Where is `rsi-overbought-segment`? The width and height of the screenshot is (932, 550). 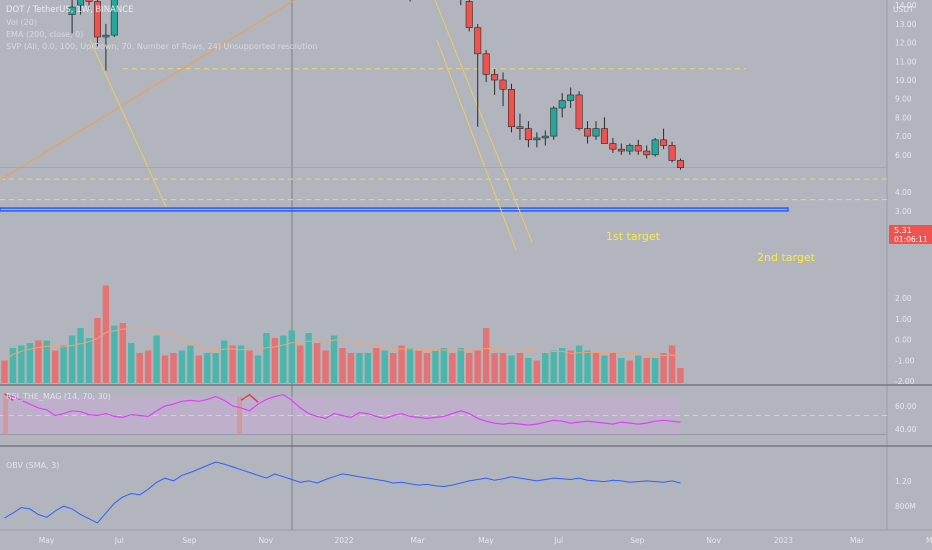
rsi-overbought-segment is located at coordinates (9, 397).